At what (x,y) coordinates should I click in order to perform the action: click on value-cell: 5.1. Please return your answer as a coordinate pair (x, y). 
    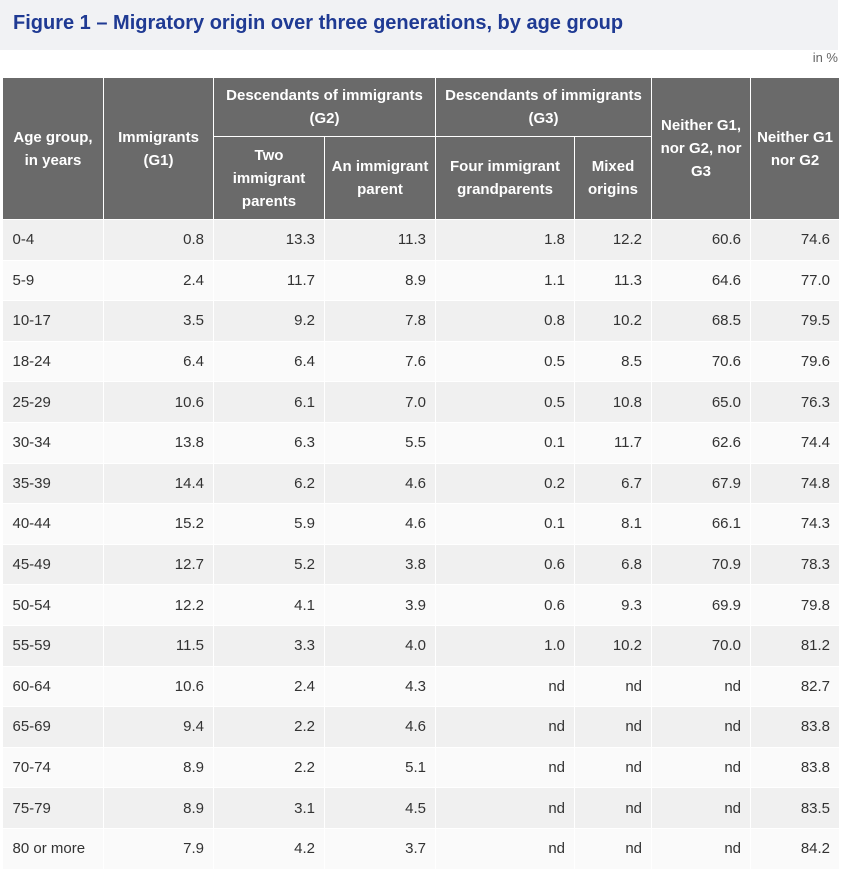
    Looking at the image, I should click on (380, 768).